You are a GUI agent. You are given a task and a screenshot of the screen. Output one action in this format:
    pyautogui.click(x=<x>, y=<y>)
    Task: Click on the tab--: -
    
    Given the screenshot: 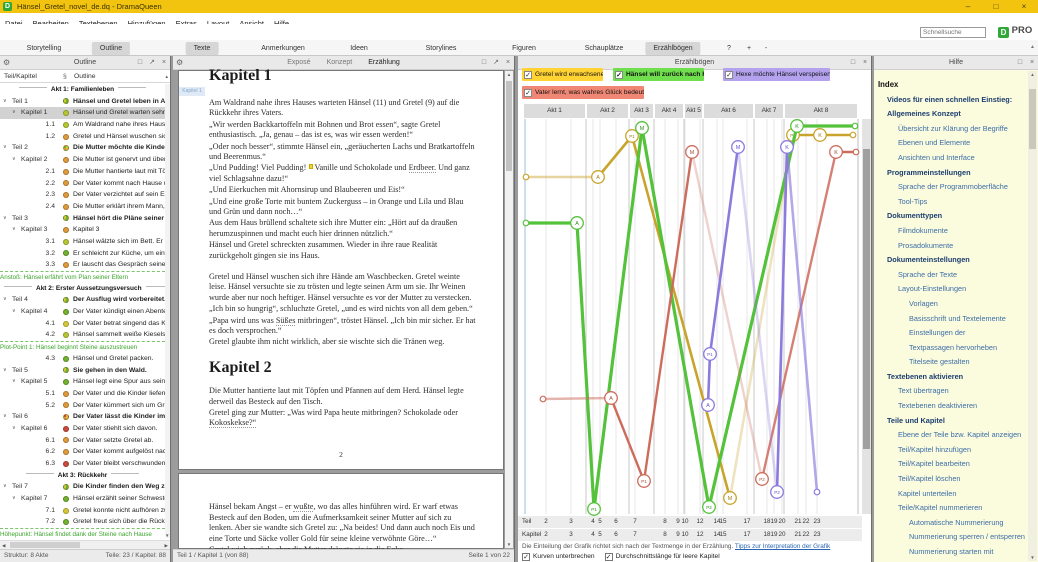 What is the action you would take?
    pyautogui.click(x=766, y=48)
    